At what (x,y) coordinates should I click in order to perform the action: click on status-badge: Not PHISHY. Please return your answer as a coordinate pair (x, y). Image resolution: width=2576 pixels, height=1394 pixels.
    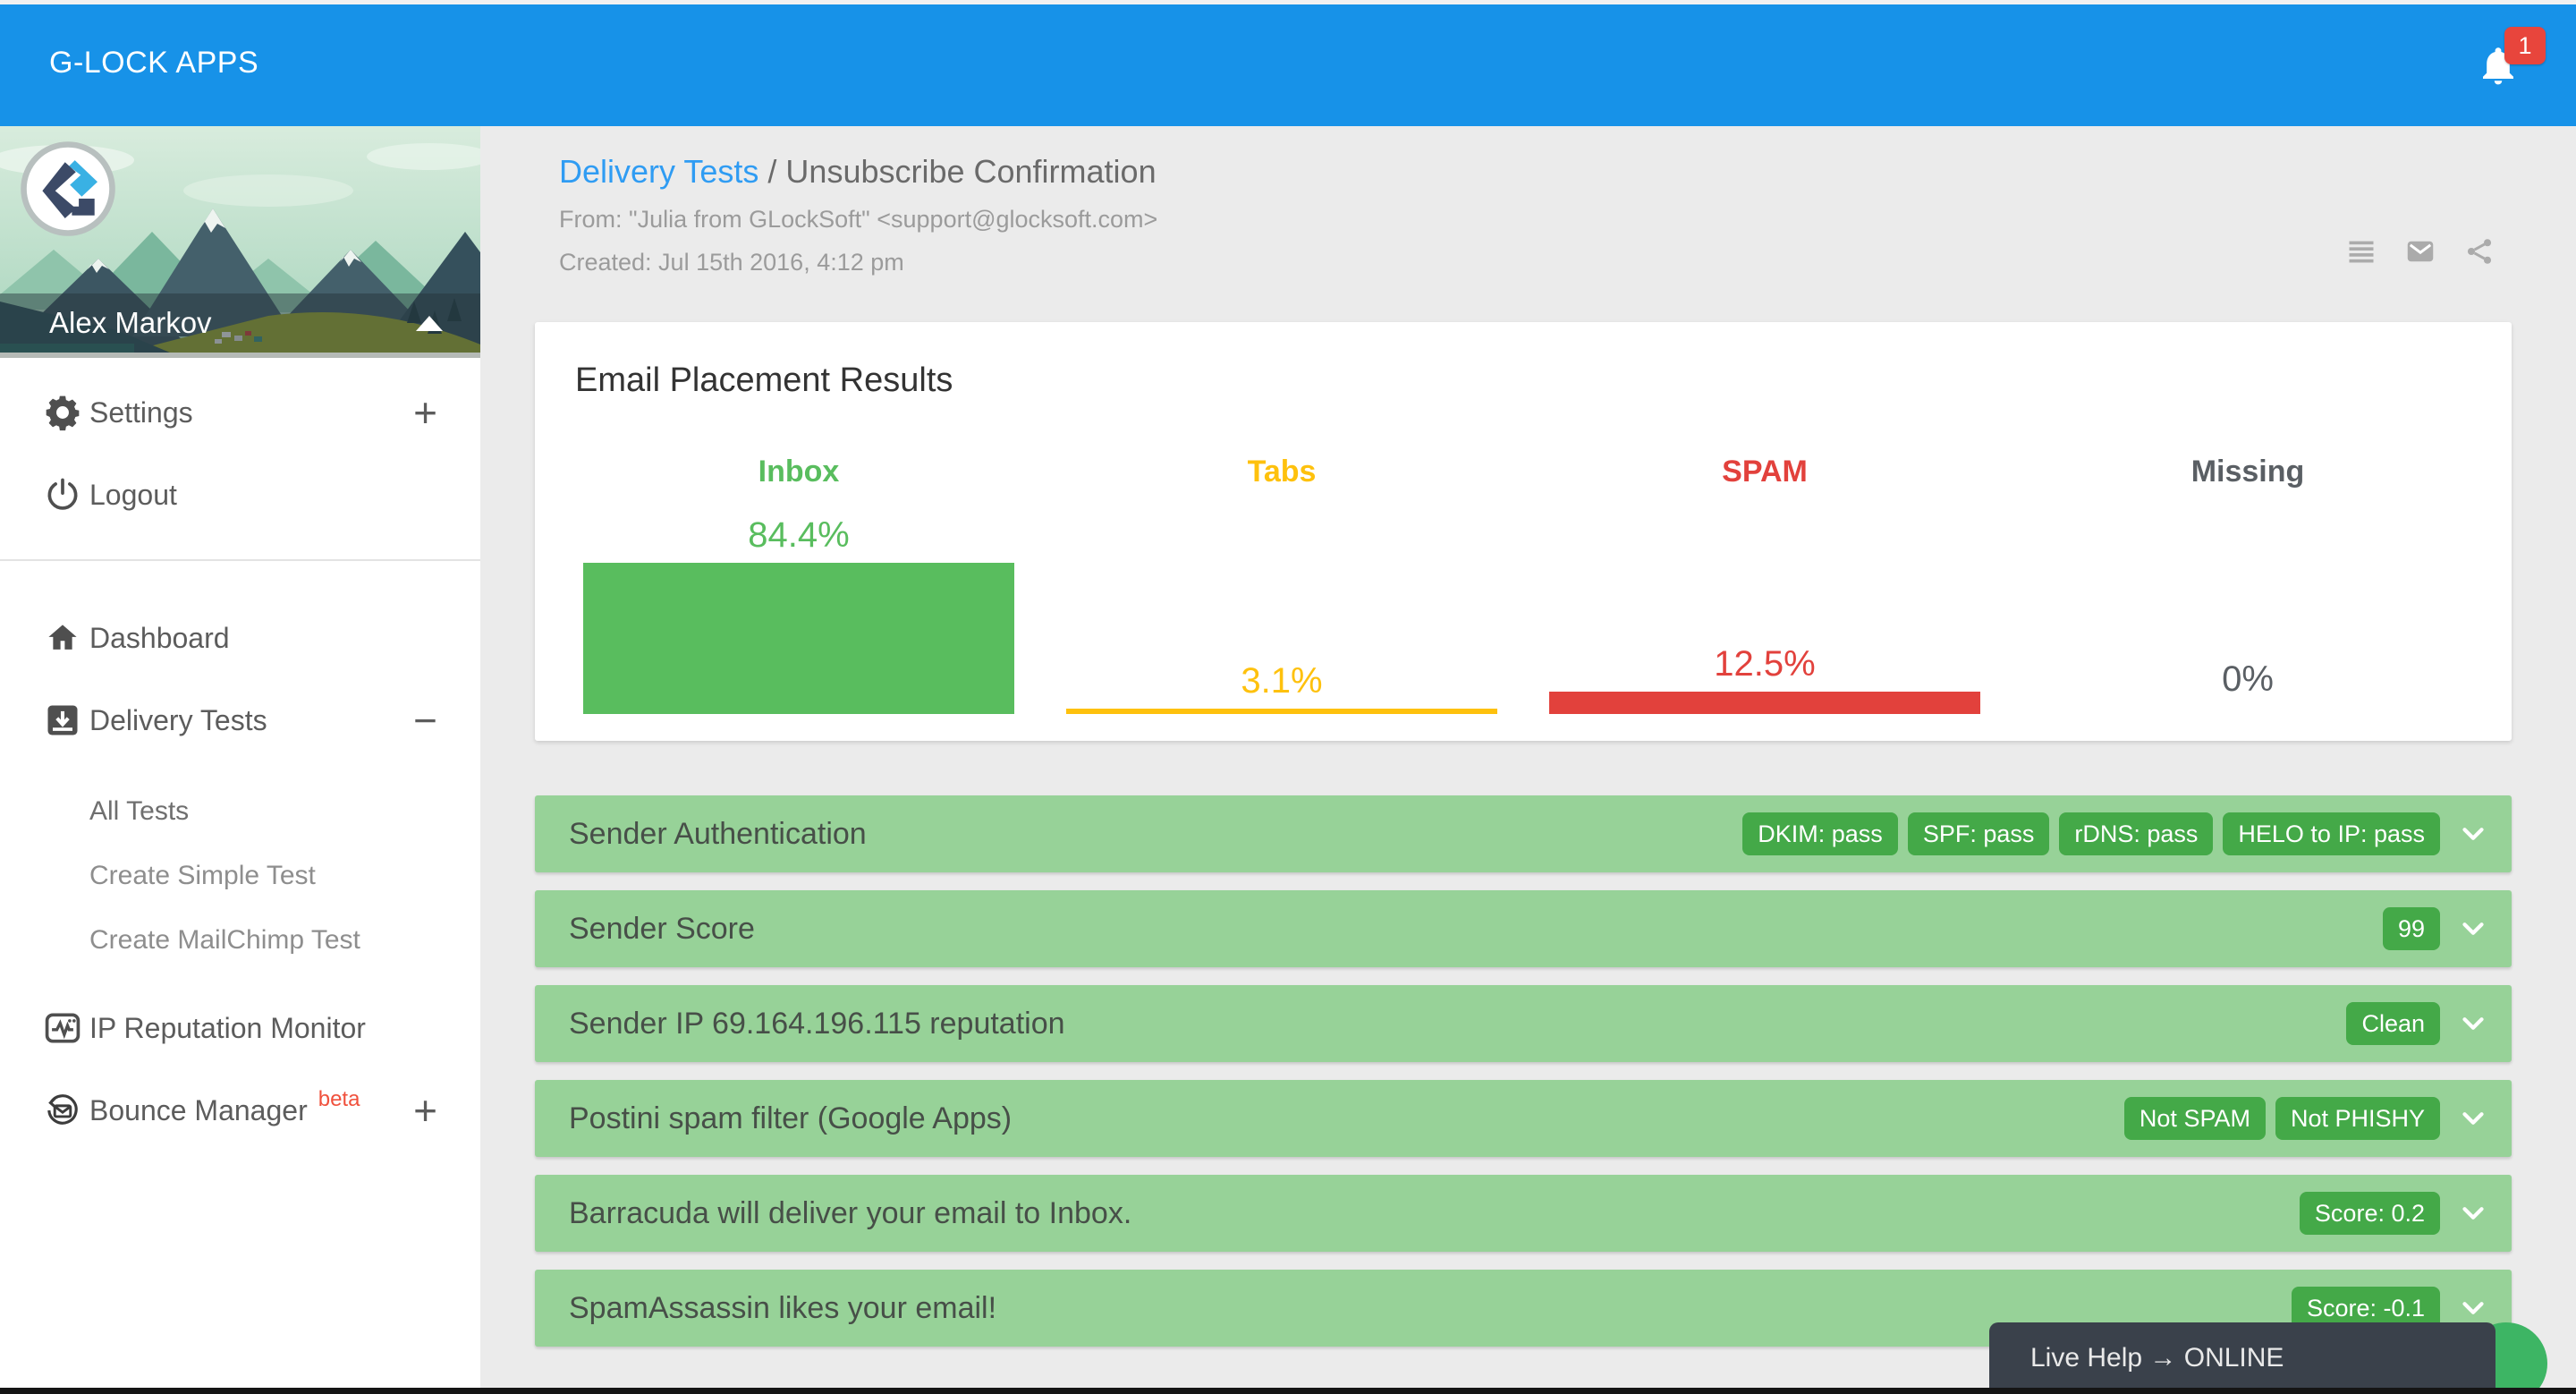
    Looking at the image, I should click on (2357, 1118).